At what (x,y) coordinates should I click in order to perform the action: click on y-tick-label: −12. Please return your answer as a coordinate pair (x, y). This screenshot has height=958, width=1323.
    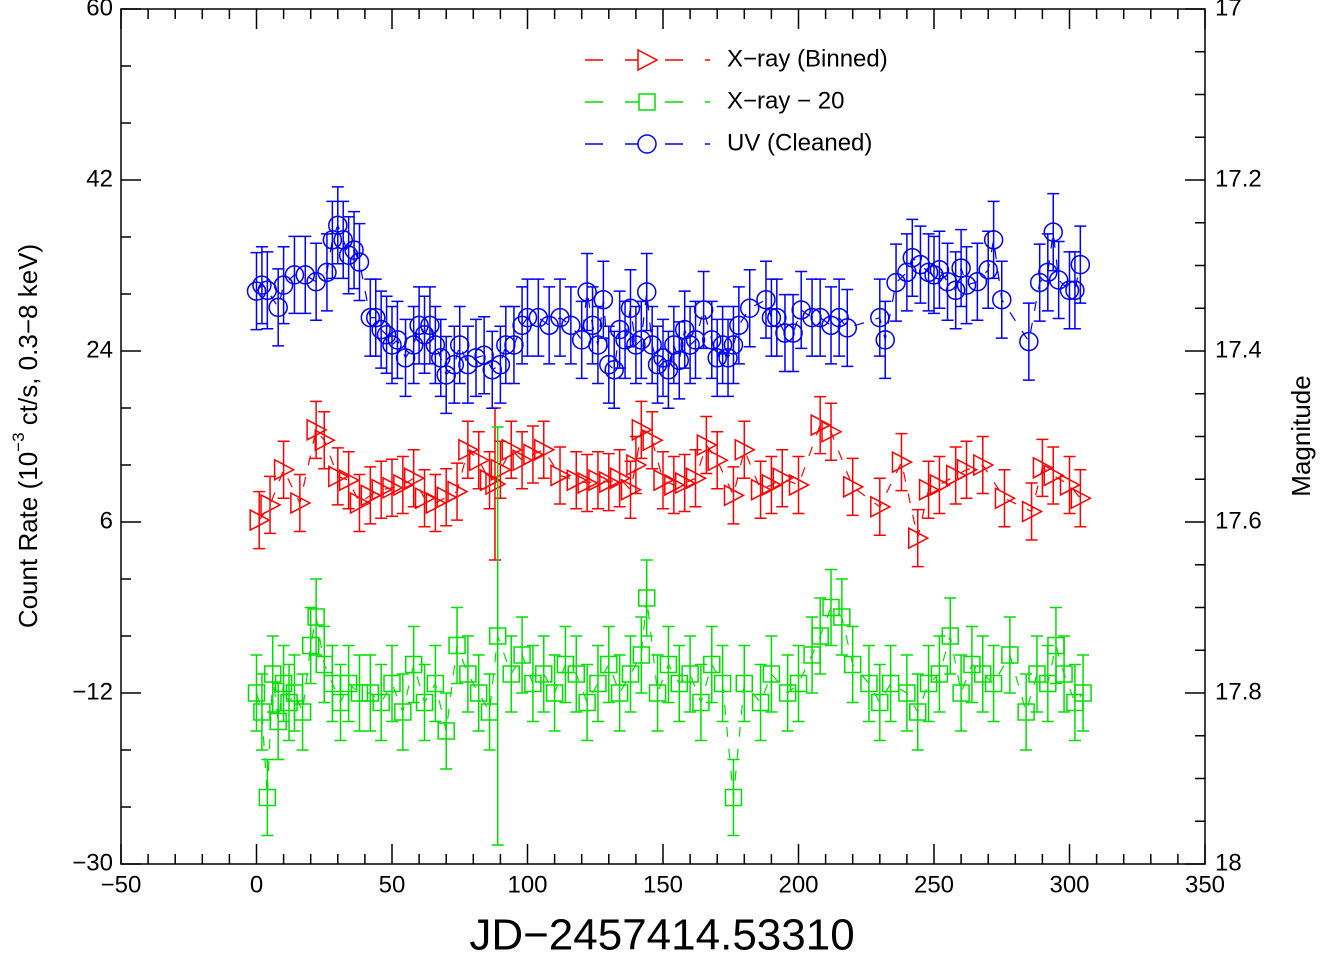
    Looking at the image, I should click on (92, 691).